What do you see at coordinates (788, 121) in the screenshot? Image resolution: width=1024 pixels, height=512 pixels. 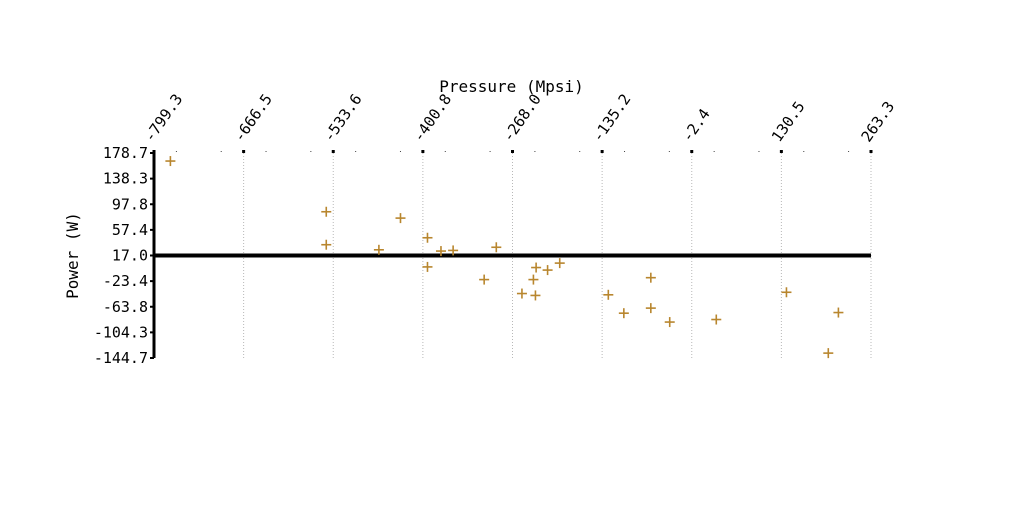 I see `x-tick-label: 130.5` at bounding box center [788, 121].